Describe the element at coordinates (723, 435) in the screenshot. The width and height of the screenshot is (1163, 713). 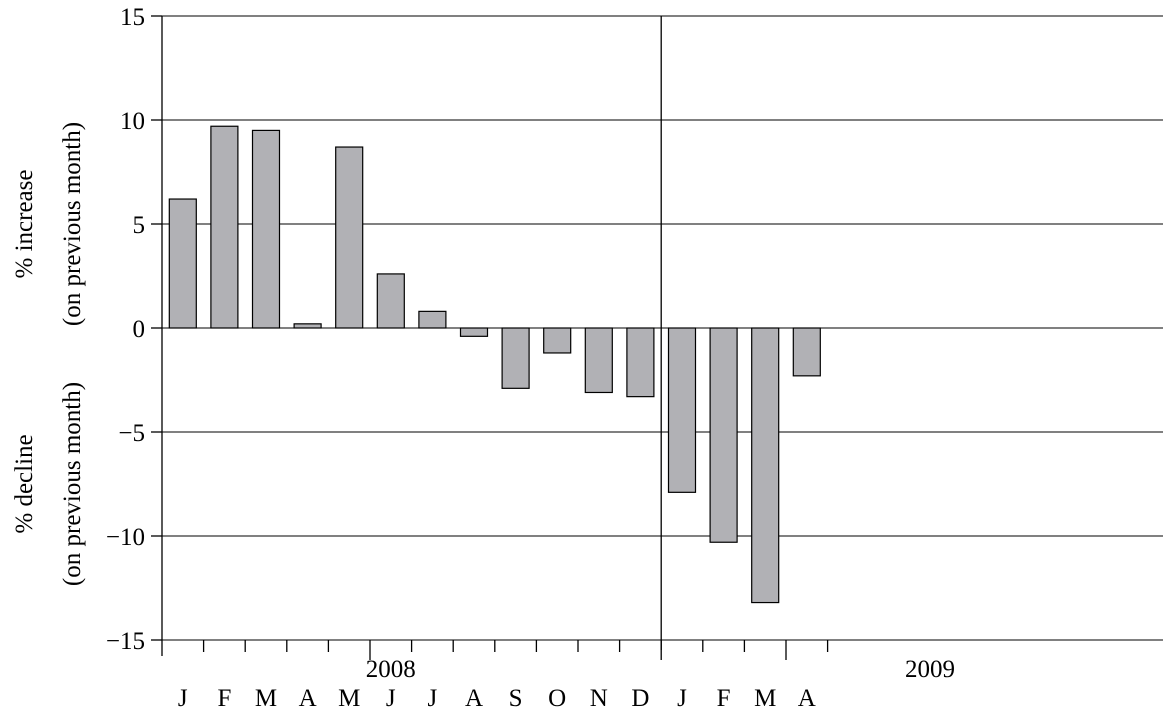
I see `bar-2009-F` at that location.